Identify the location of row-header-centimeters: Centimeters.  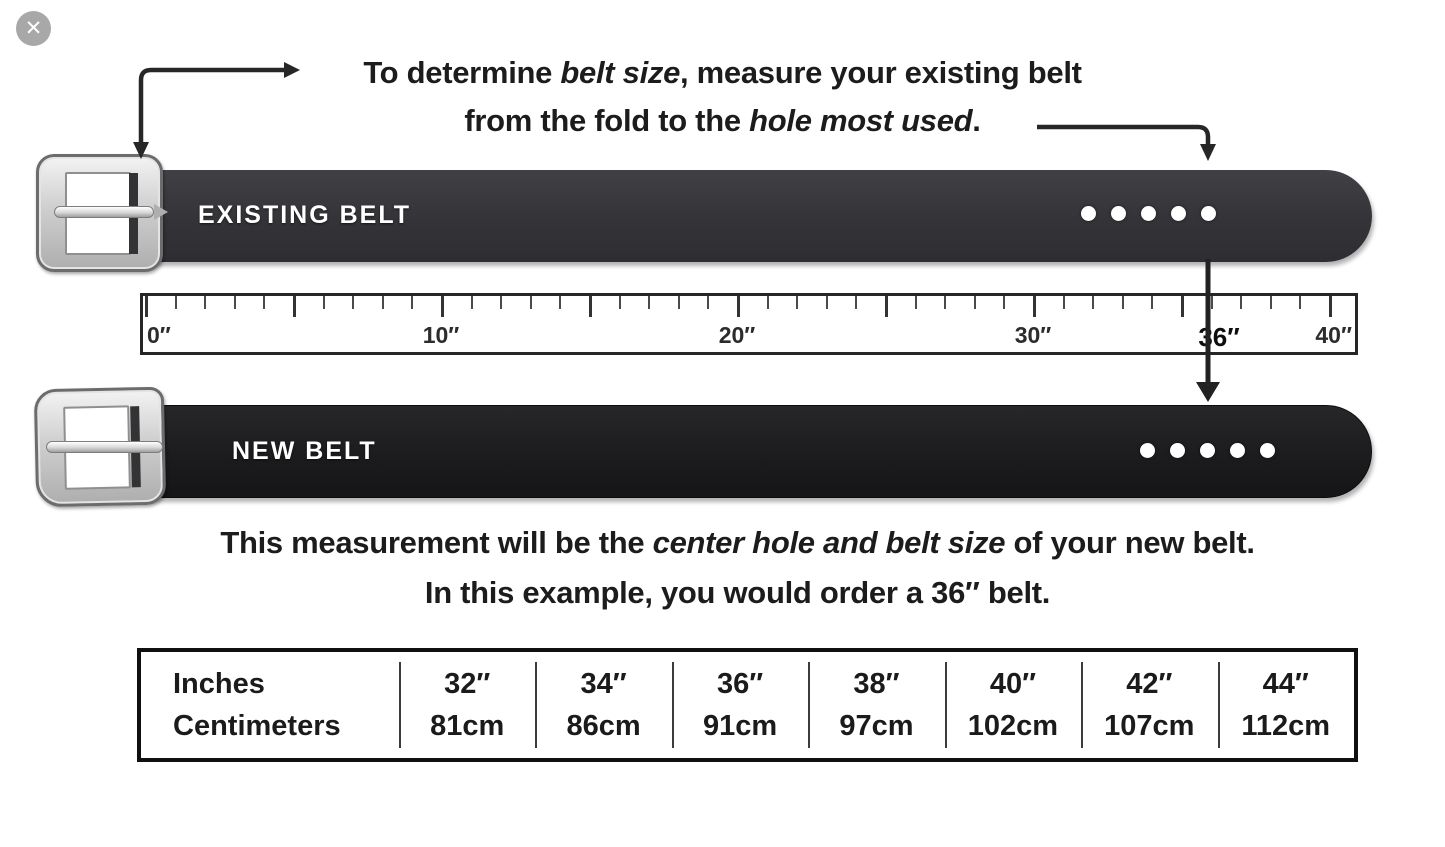
(257, 726).